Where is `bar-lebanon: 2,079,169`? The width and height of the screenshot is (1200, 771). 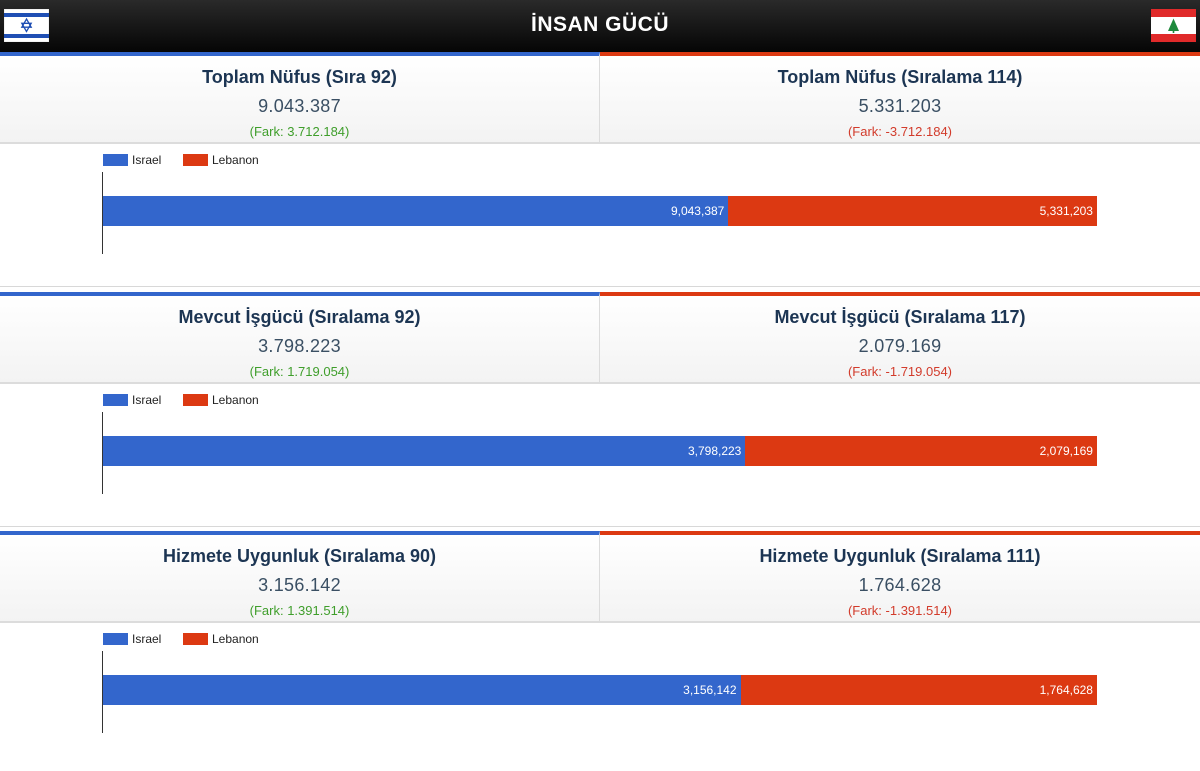 bar-lebanon: 2,079,169 is located at coordinates (921, 451).